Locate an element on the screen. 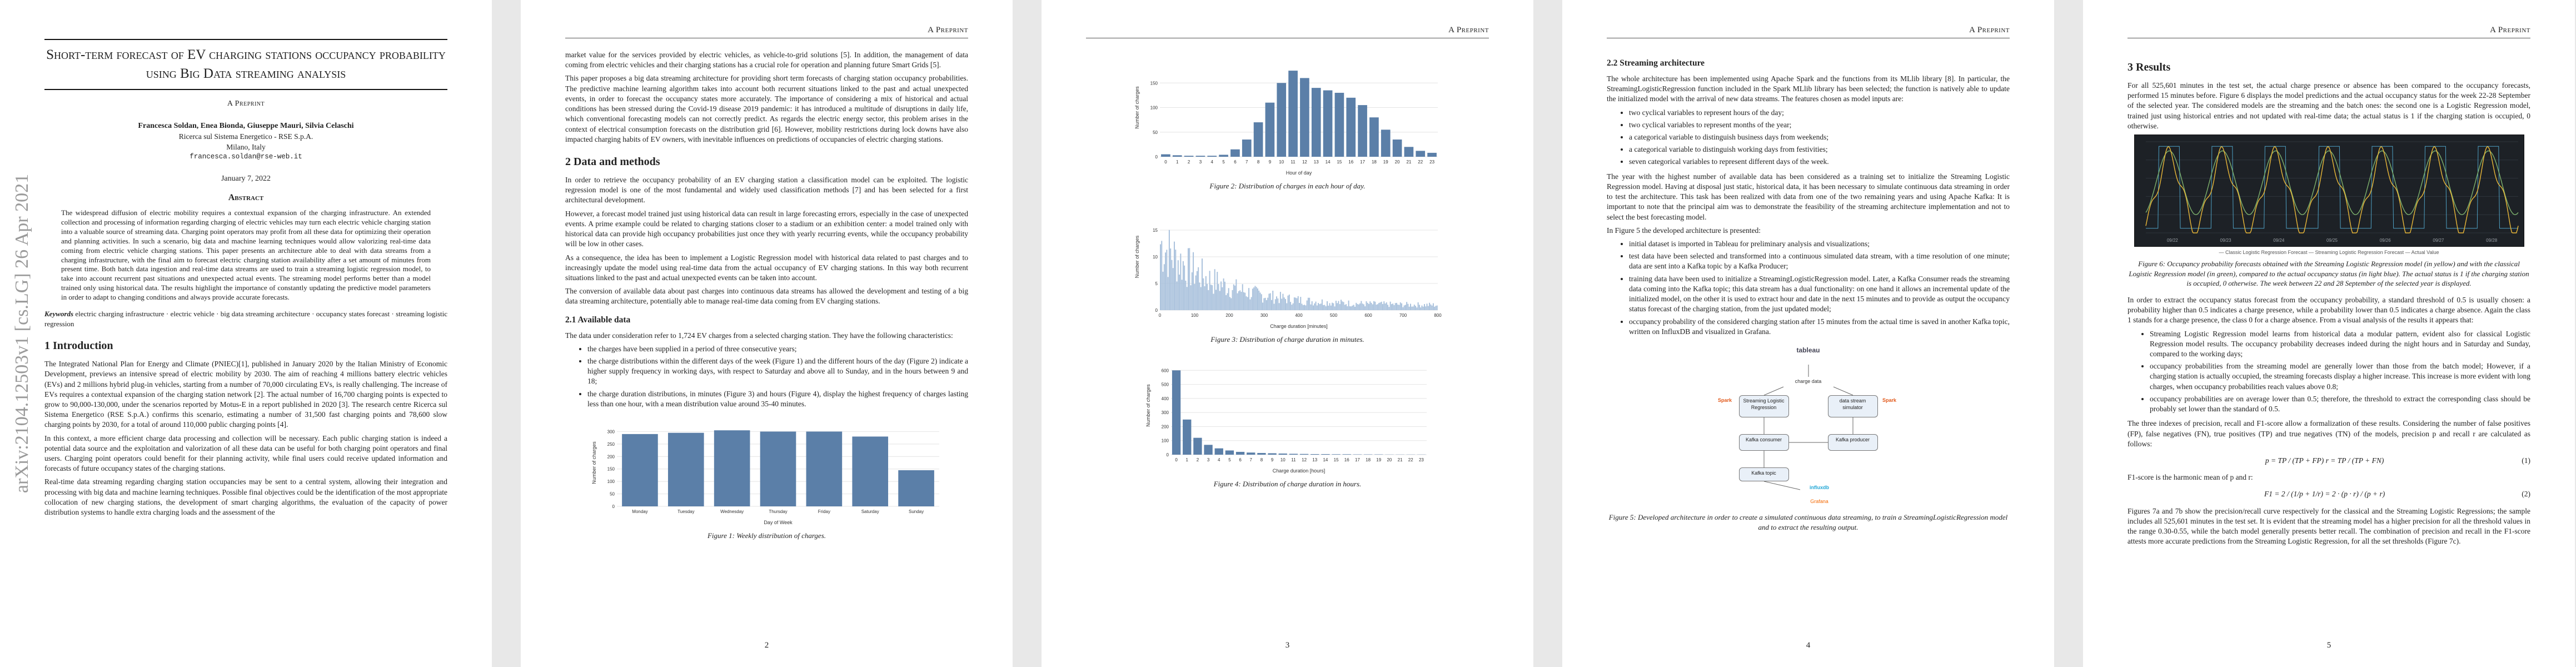  y-tick-label: 300 is located at coordinates (1165, 412).